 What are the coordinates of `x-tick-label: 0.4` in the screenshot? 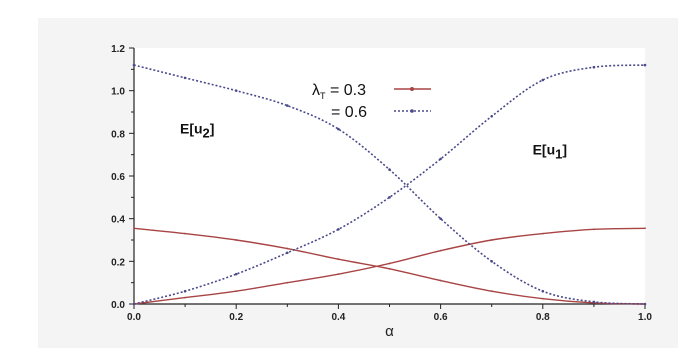 It's located at (338, 317).